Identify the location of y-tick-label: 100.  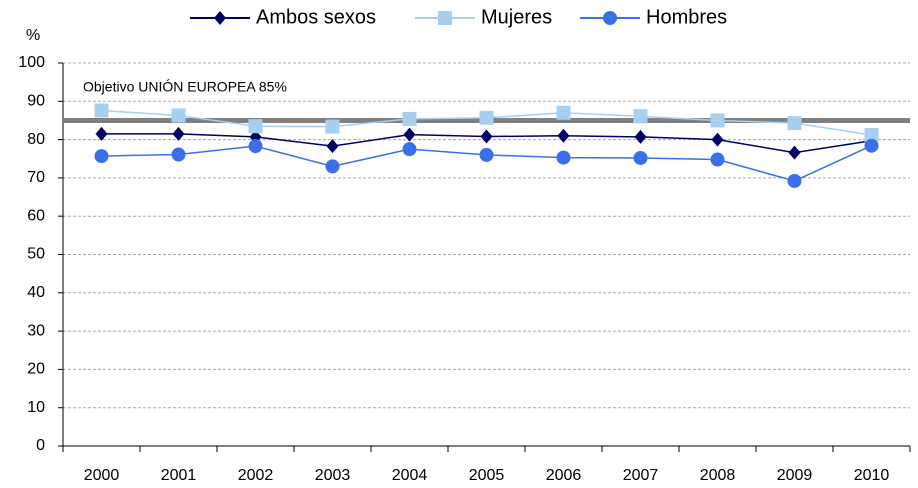
(31, 62).